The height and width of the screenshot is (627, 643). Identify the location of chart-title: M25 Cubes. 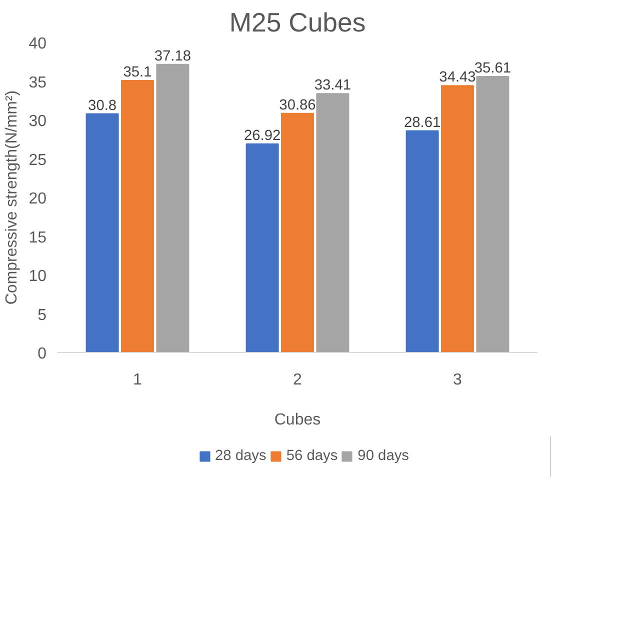
(297, 23).